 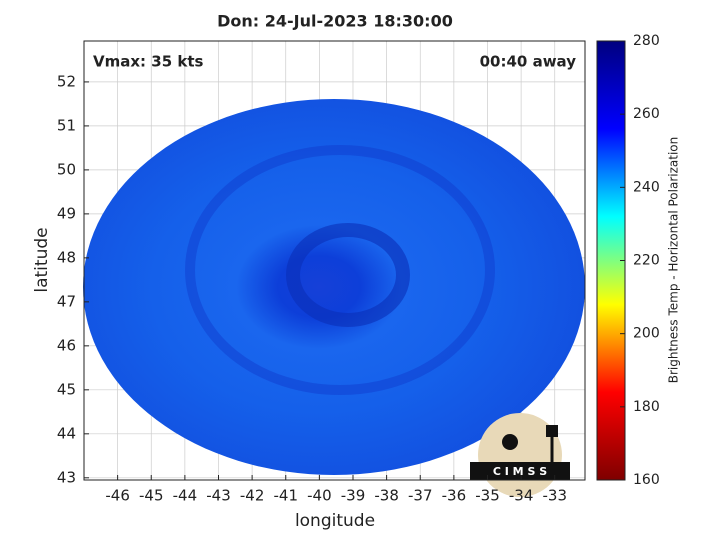 I want to click on y-tick-label: 50, so click(x=66, y=169).